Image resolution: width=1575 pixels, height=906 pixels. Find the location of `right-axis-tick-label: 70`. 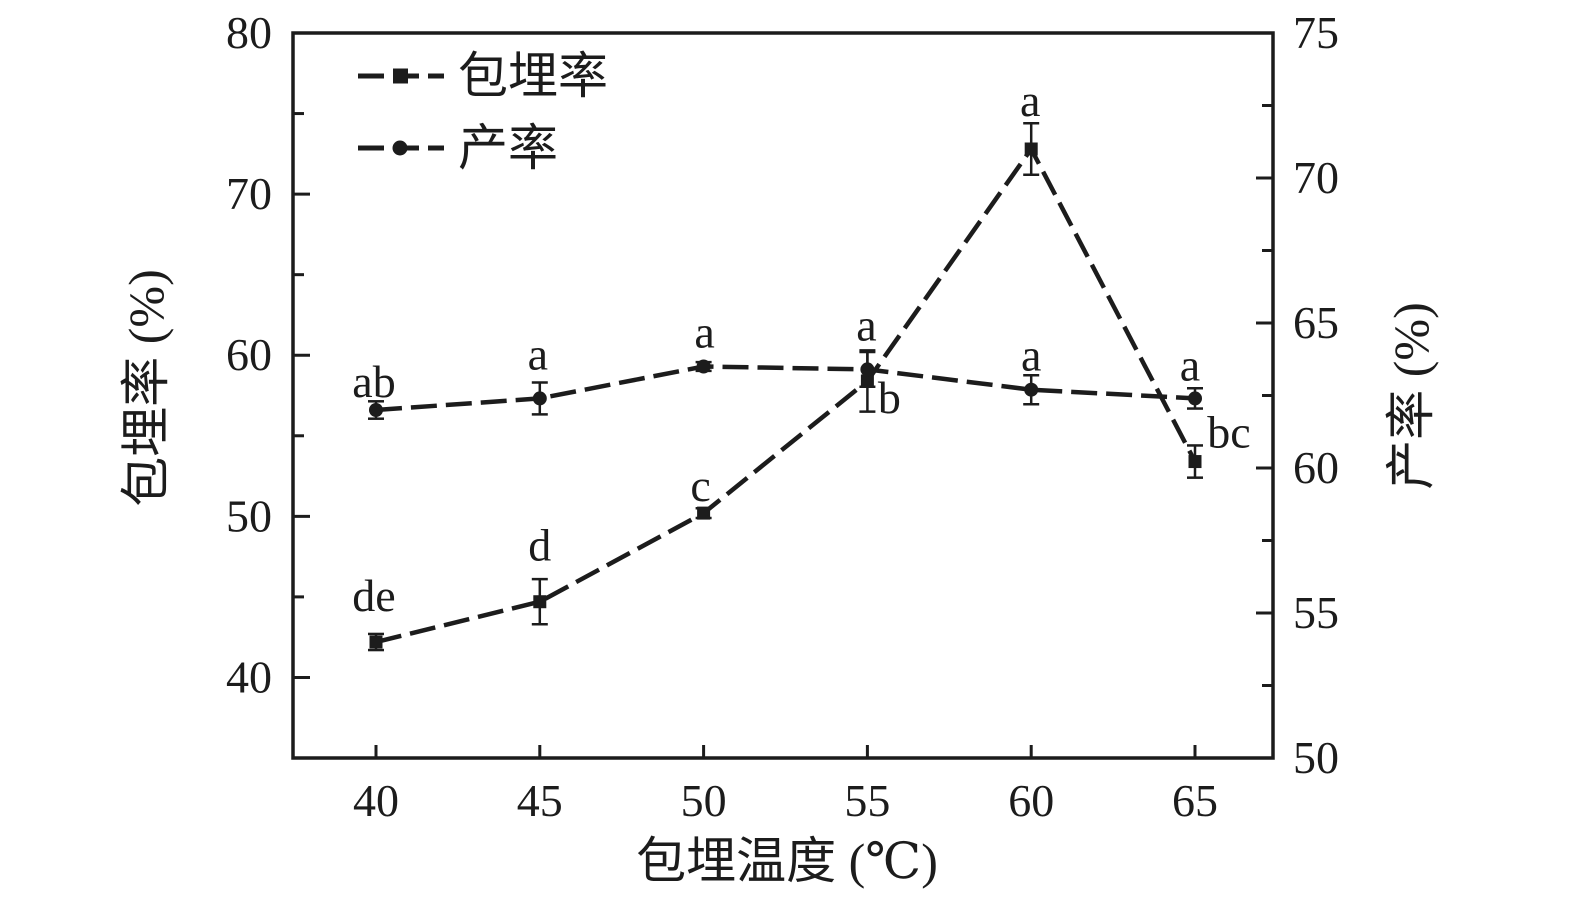

right-axis-tick-label: 70 is located at coordinates (1316, 177).